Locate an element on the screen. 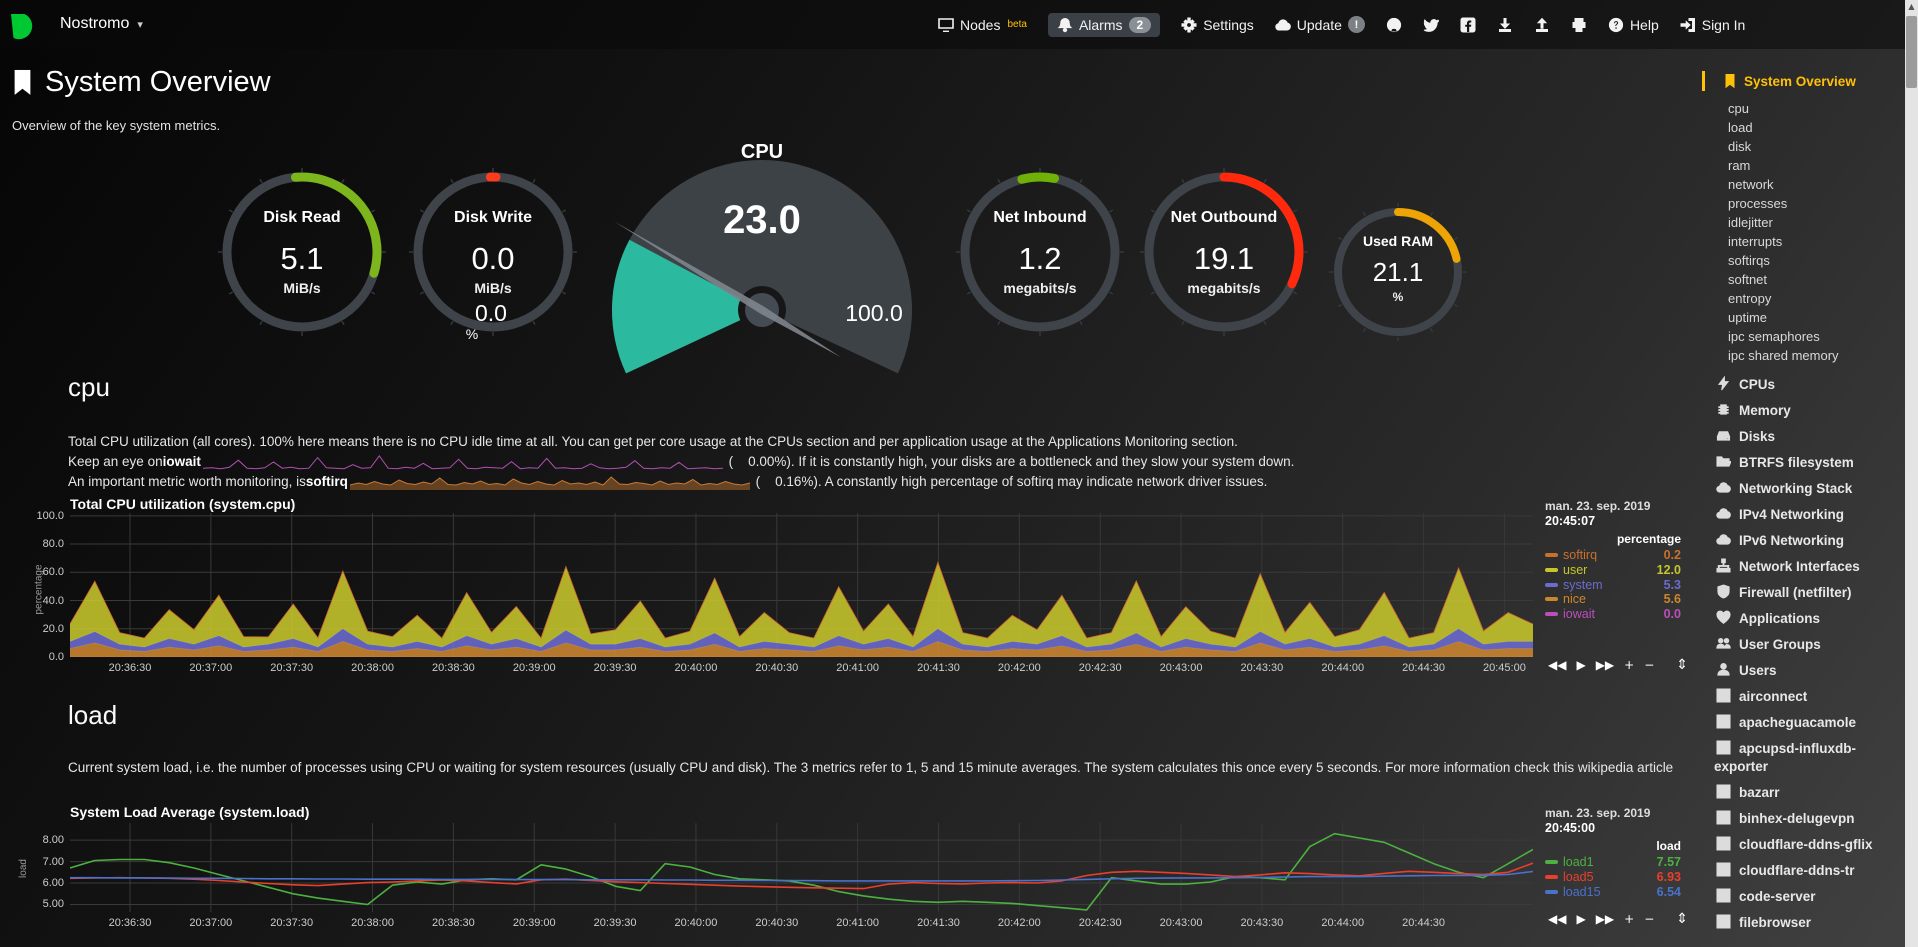  net-outbound-gauge: Net Outbound 19.1 megabits/s is located at coordinates (1224, 252).